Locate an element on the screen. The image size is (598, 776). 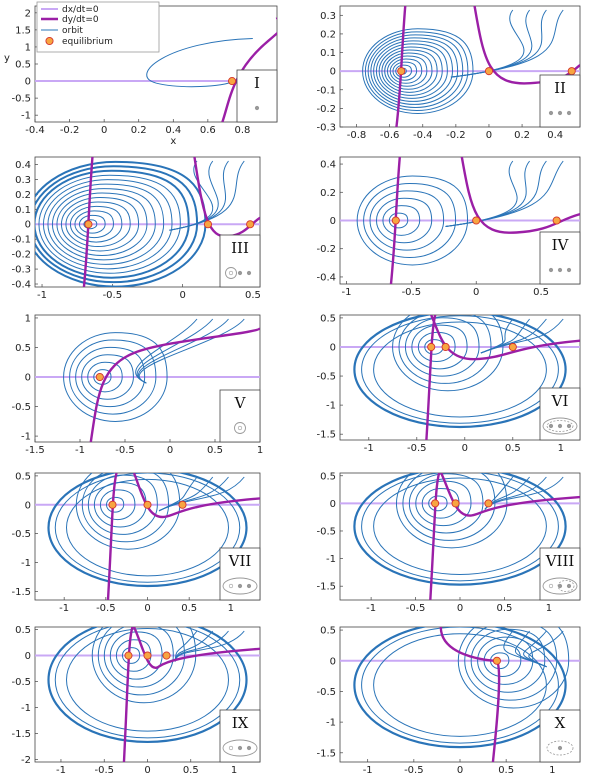
legend-label-xnull: dx/dt=0 is located at coordinates (80, 10).